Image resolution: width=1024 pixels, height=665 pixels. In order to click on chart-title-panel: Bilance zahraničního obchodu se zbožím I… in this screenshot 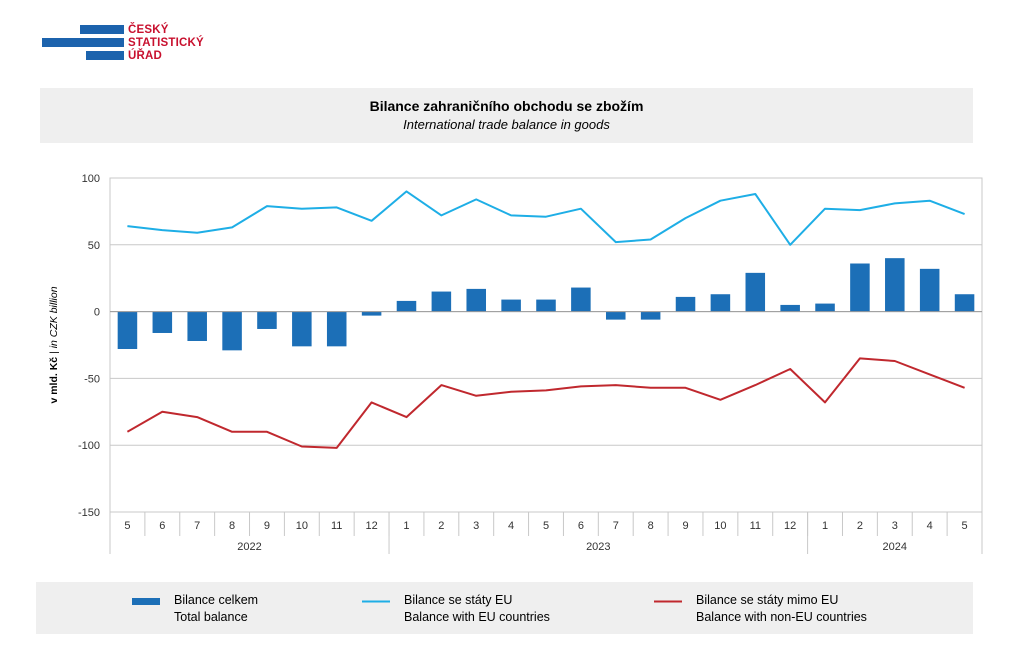, I will do `click(506, 115)`.